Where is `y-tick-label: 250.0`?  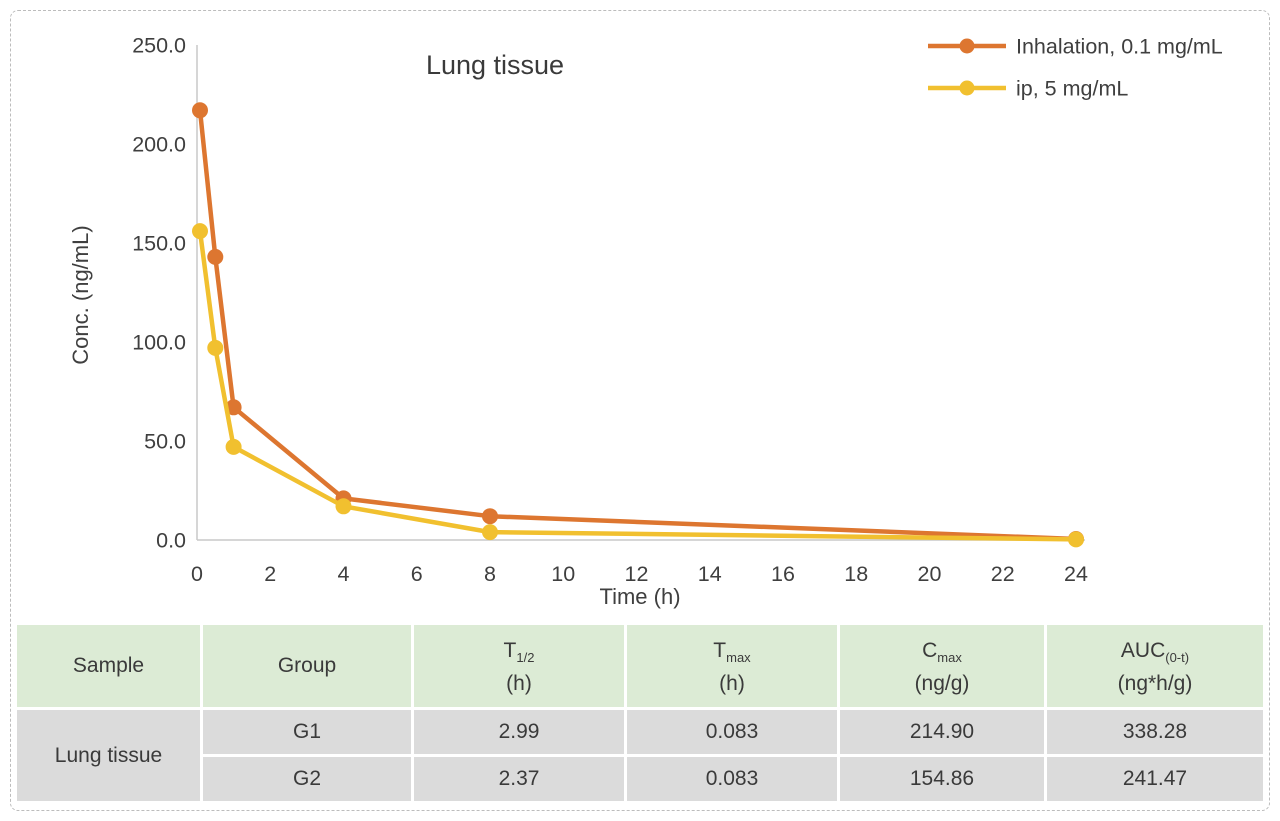 y-tick-label: 250.0 is located at coordinates (159, 46).